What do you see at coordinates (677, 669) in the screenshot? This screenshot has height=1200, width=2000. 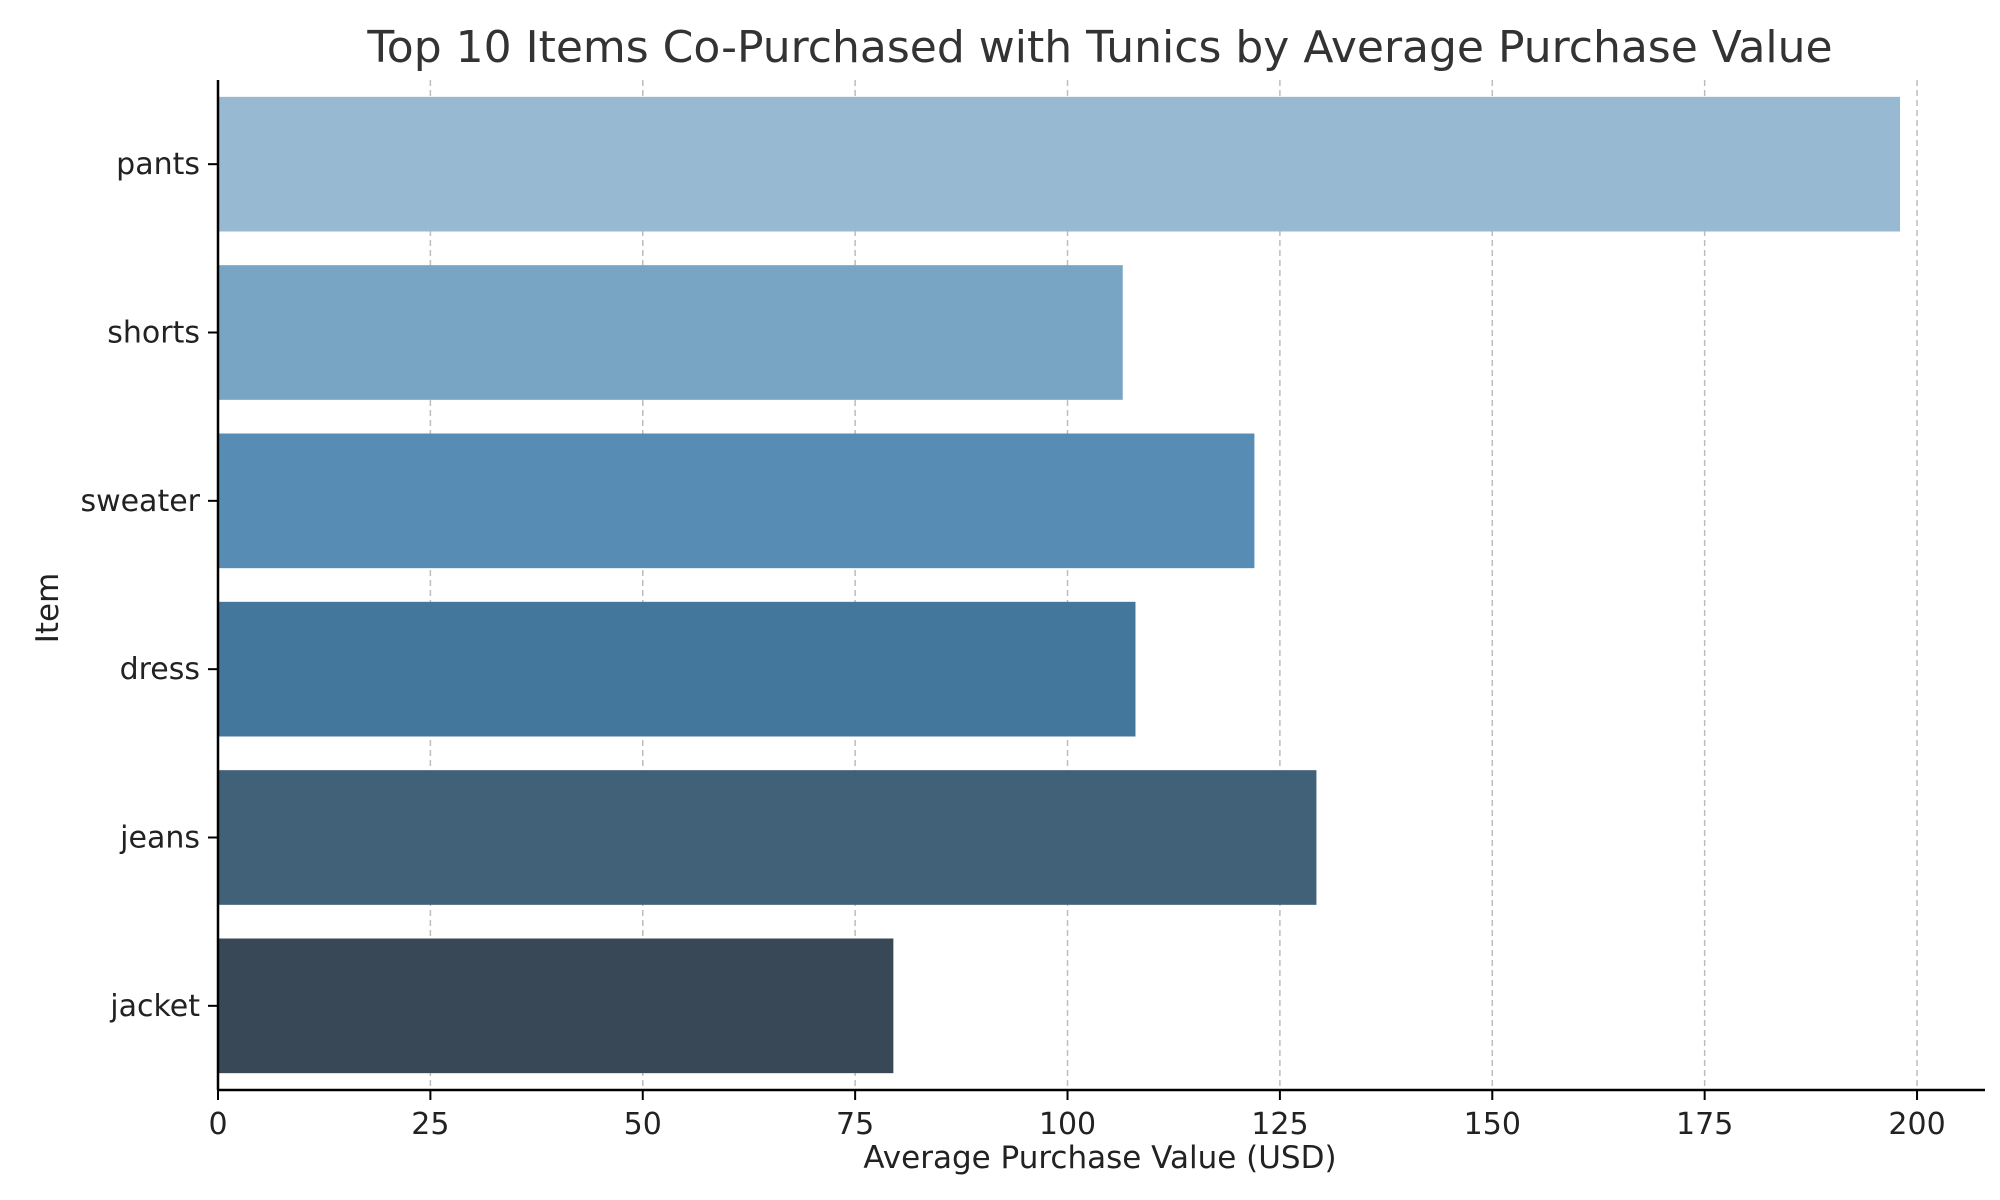 I see `bar-dress` at bounding box center [677, 669].